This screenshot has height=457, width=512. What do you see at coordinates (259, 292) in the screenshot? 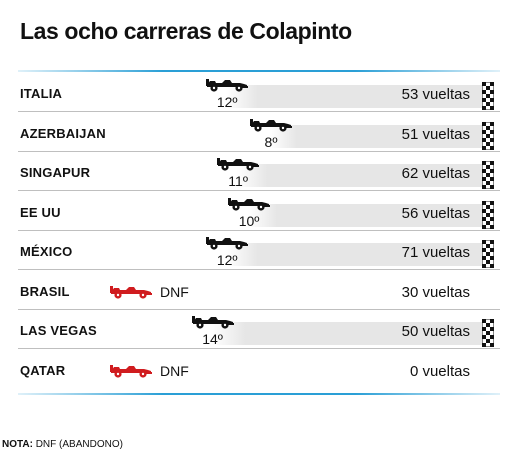
I see `race-row: BRASIL DNF 30 vueltas` at bounding box center [259, 292].